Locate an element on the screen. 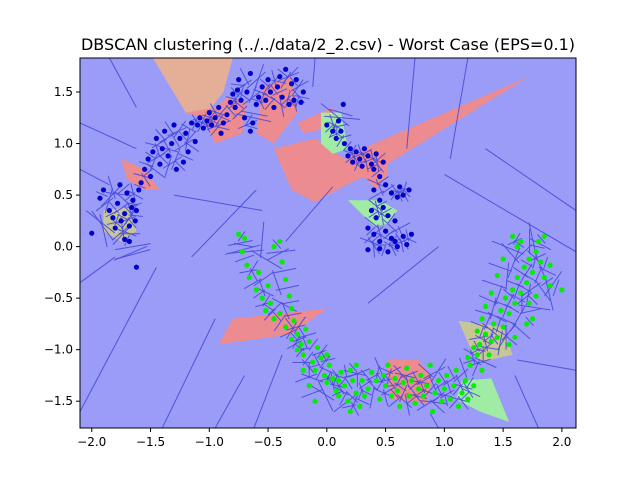 The height and width of the screenshot is (484, 640). y-axis: −1.5 −1.0 −0.5 0.0 0.5 1.0 1.5 is located at coordinates (62, 246).